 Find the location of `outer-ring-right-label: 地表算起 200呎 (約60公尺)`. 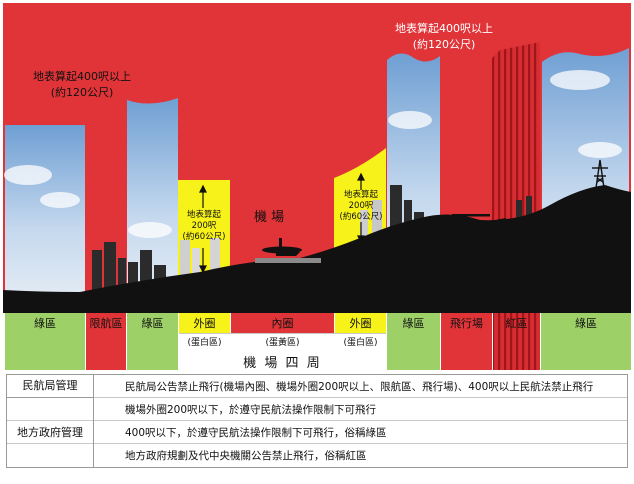

outer-ring-right-label: 地表算起 200呎 (約60公尺) is located at coordinates (361, 206).